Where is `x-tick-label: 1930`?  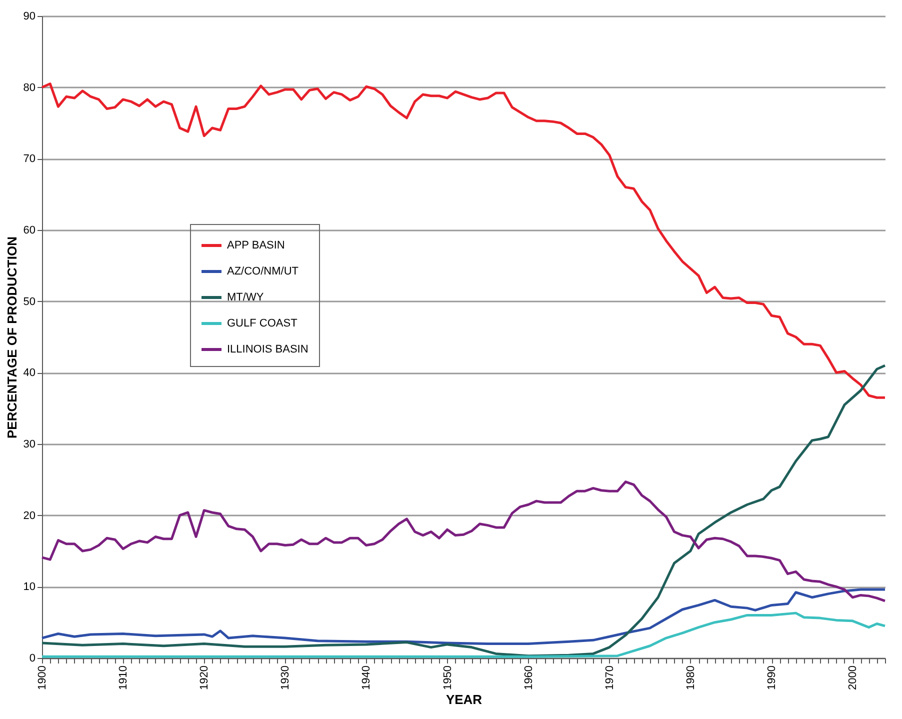 x-tick-label: 1930 is located at coordinates (286, 678).